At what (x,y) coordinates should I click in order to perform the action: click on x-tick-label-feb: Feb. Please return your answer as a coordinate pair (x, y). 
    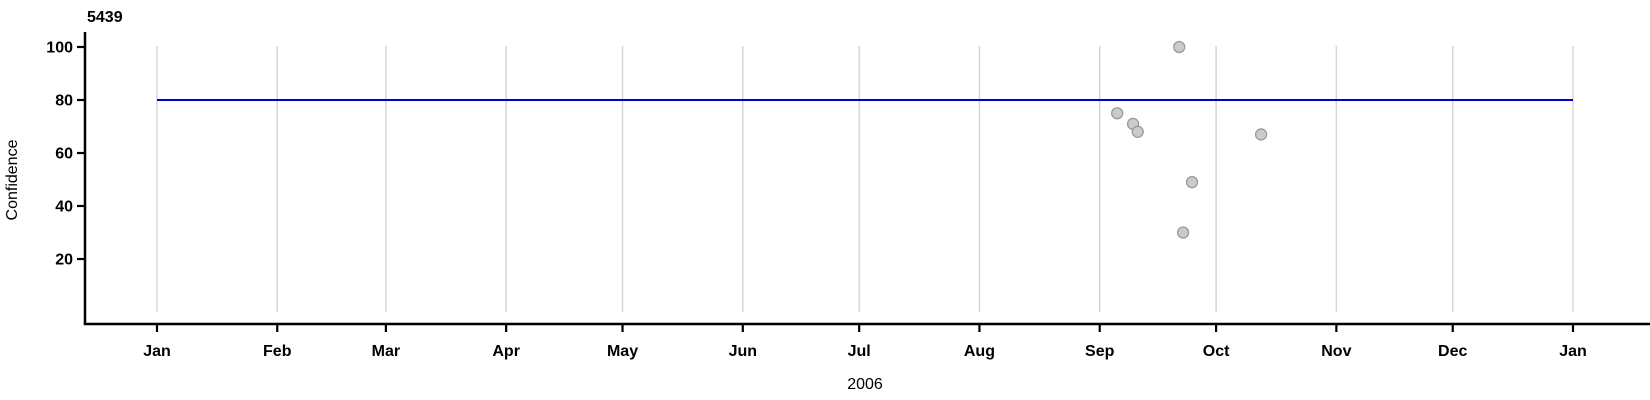
    Looking at the image, I should click on (277, 351).